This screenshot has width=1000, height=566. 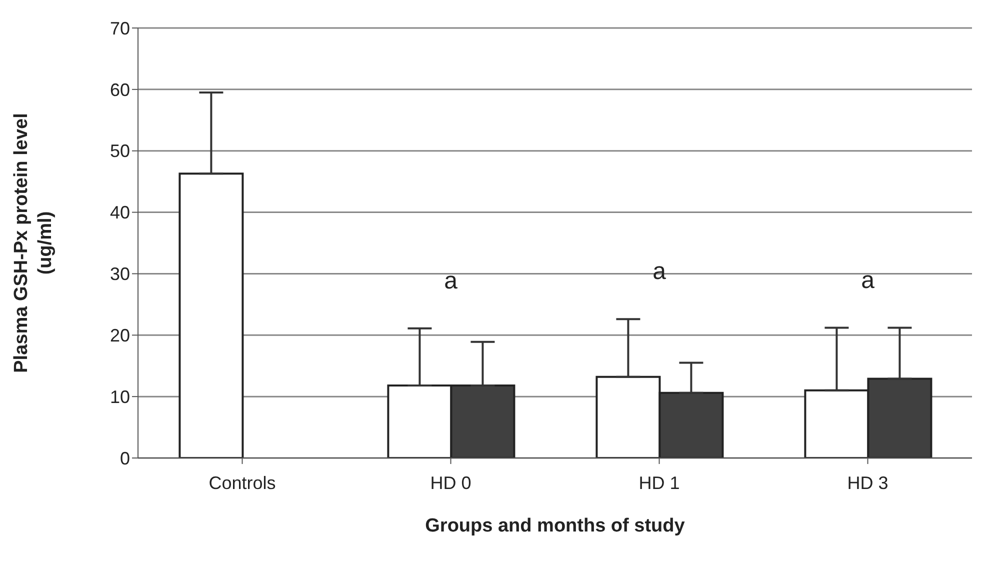 I want to click on y-tick-label: 50, so click(x=120, y=151).